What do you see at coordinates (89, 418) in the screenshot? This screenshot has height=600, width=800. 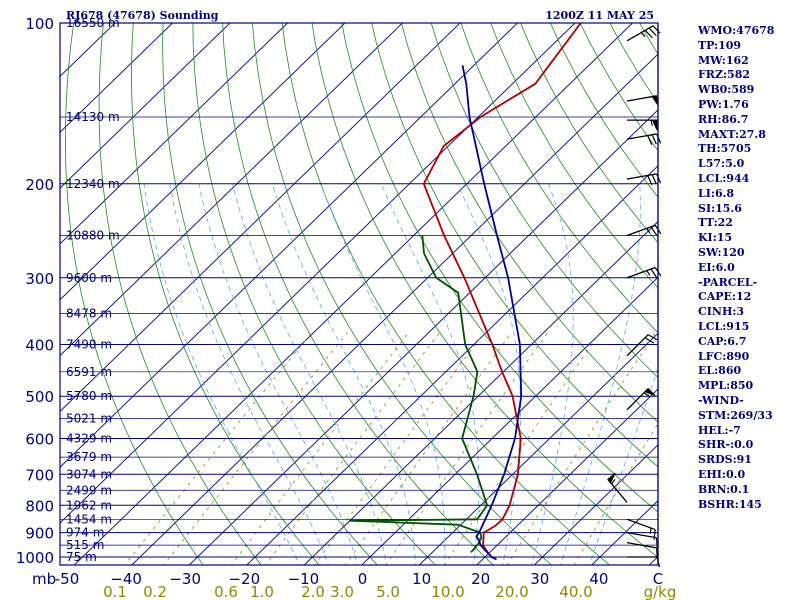 I see `height-label: 5021 m` at bounding box center [89, 418].